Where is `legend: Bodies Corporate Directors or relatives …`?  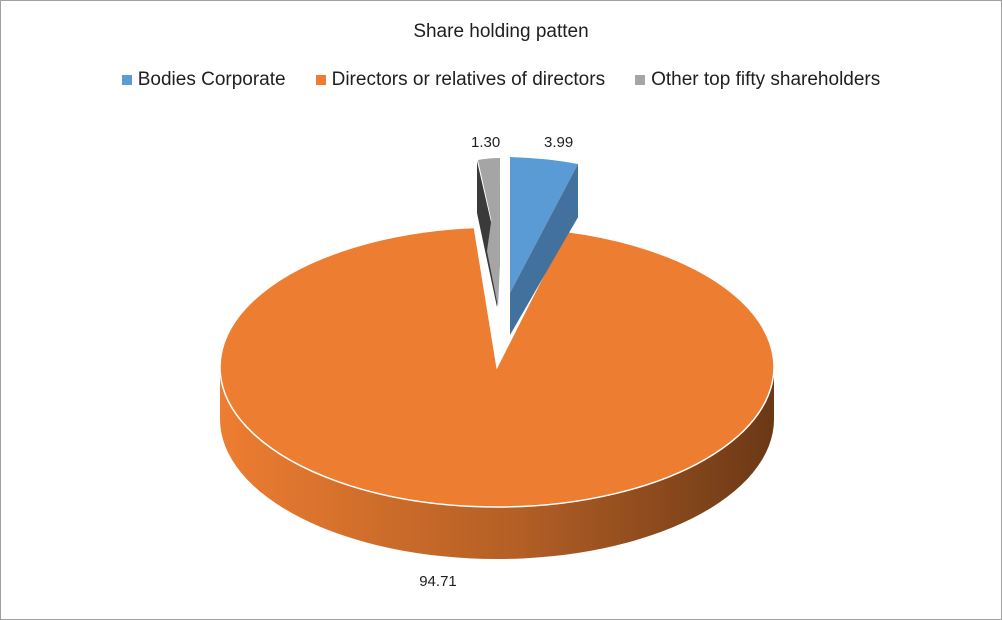 legend: Bodies Corporate Directors or relatives … is located at coordinates (501, 80).